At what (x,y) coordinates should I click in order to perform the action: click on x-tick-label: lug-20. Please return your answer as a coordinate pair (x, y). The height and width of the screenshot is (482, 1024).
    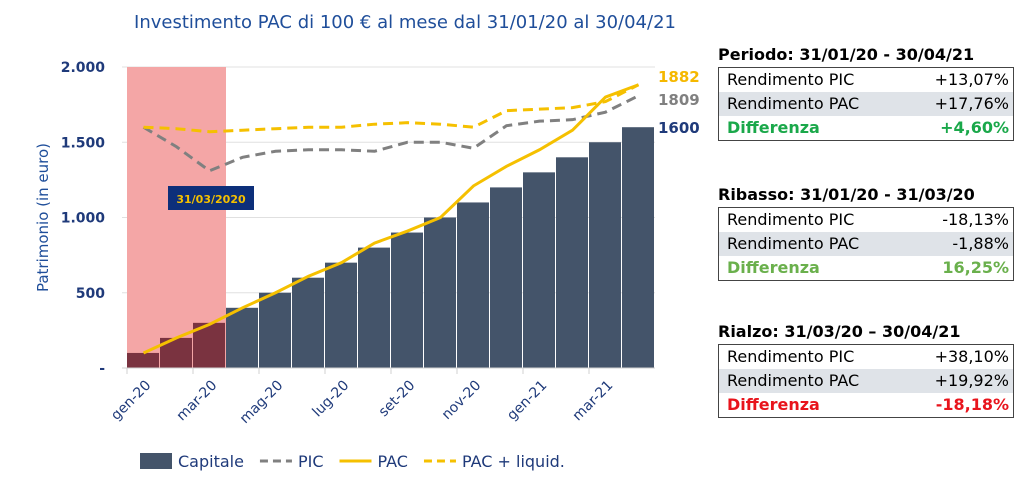
    Looking at the image, I should click on (331, 399).